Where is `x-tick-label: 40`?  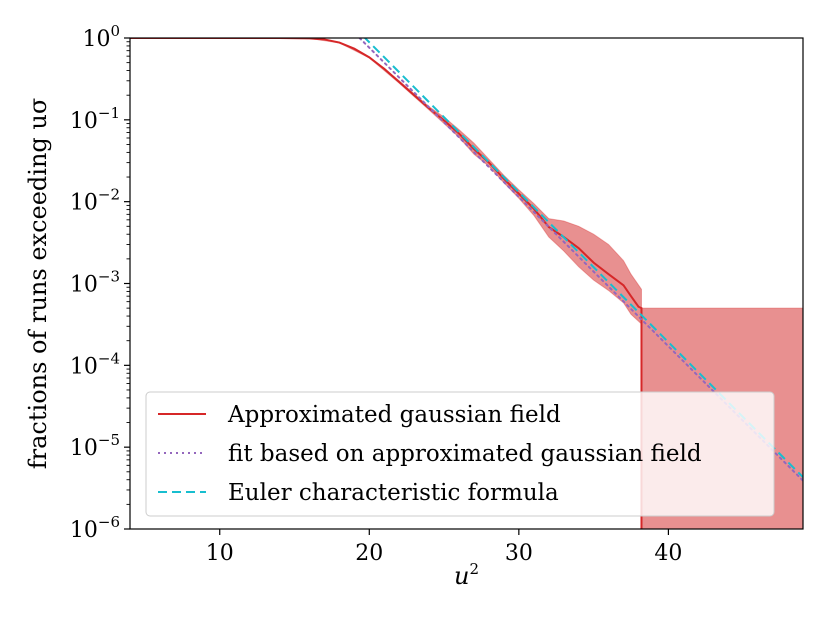
x-tick-label: 40 is located at coordinates (668, 553).